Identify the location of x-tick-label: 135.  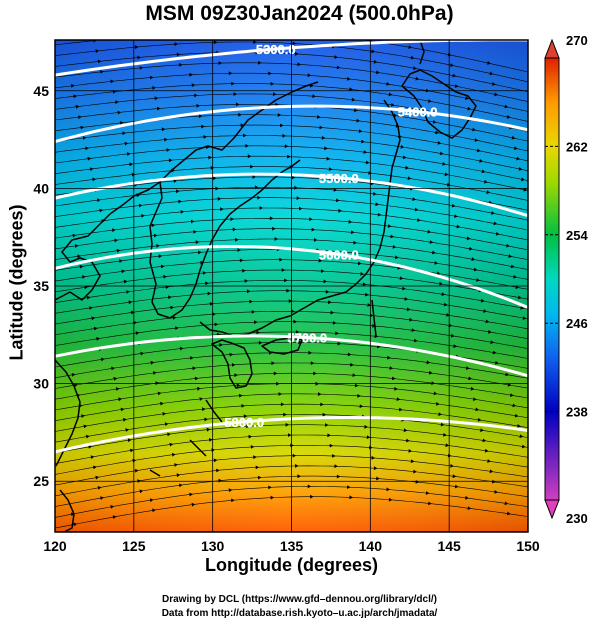
(292, 546).